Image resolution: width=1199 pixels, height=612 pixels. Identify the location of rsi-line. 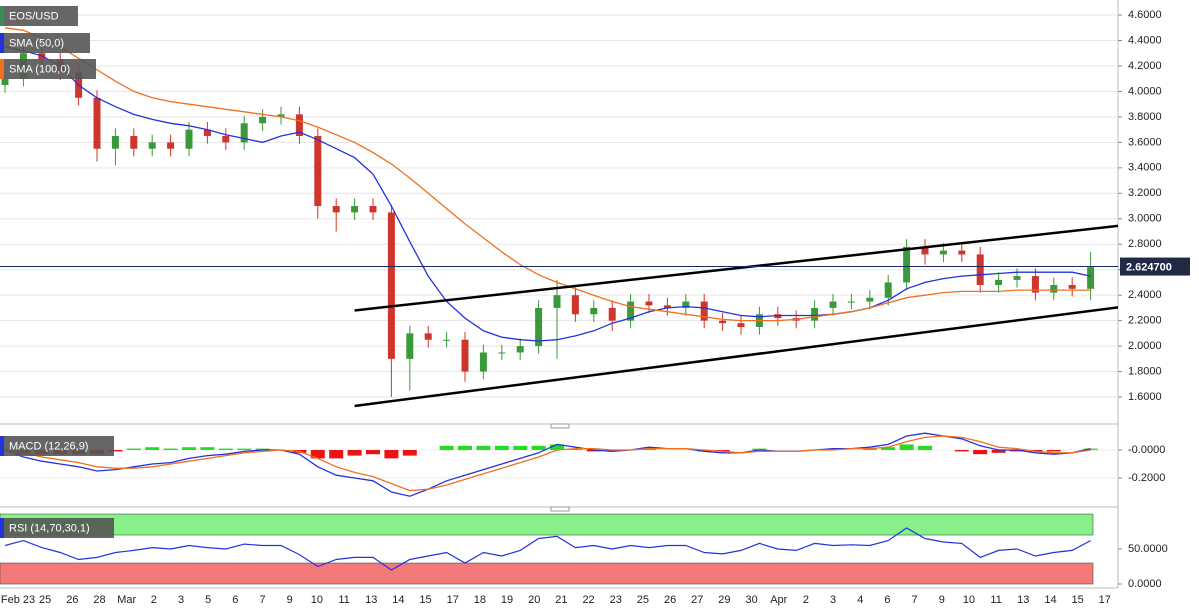
(547, 549).